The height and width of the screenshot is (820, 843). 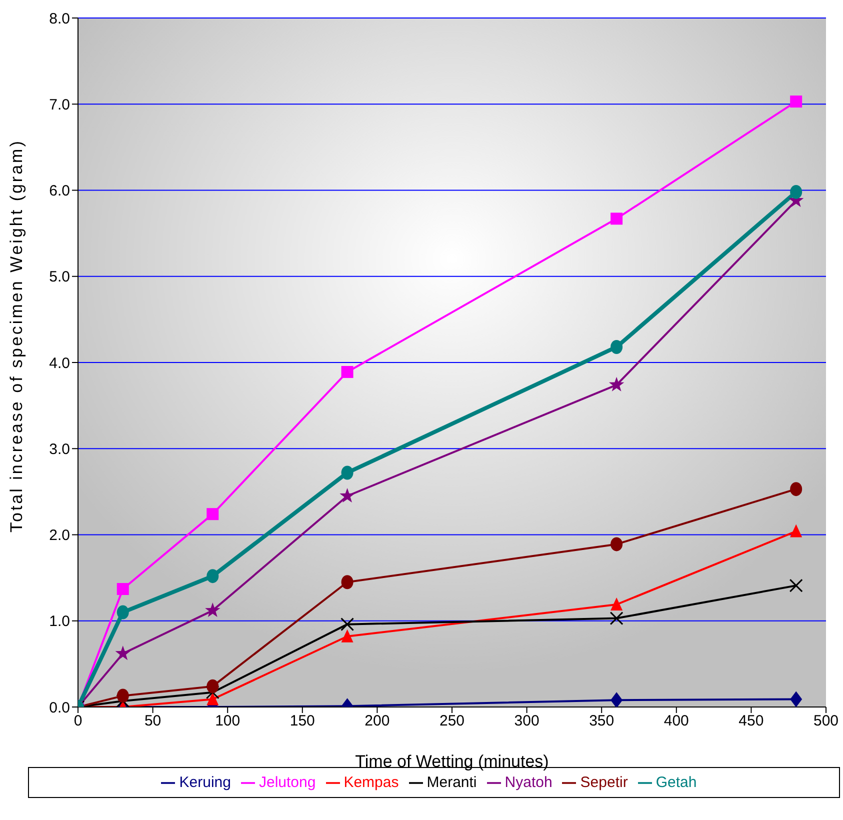 I want to click on y-tick-label: 6.0, so click(x=59, y=191).